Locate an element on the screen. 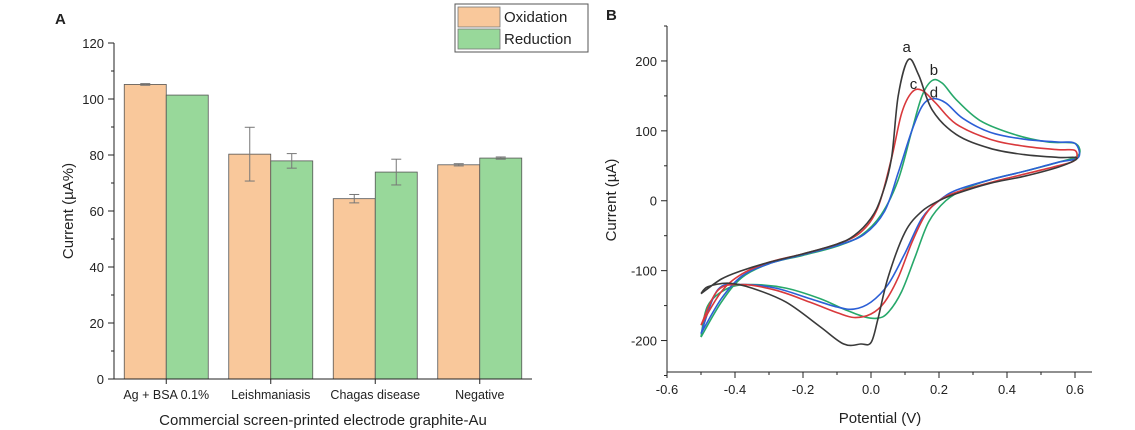 This screenshot has height=430, width=1135. y-tick-label: 40 is located at coordinates (97, 267).